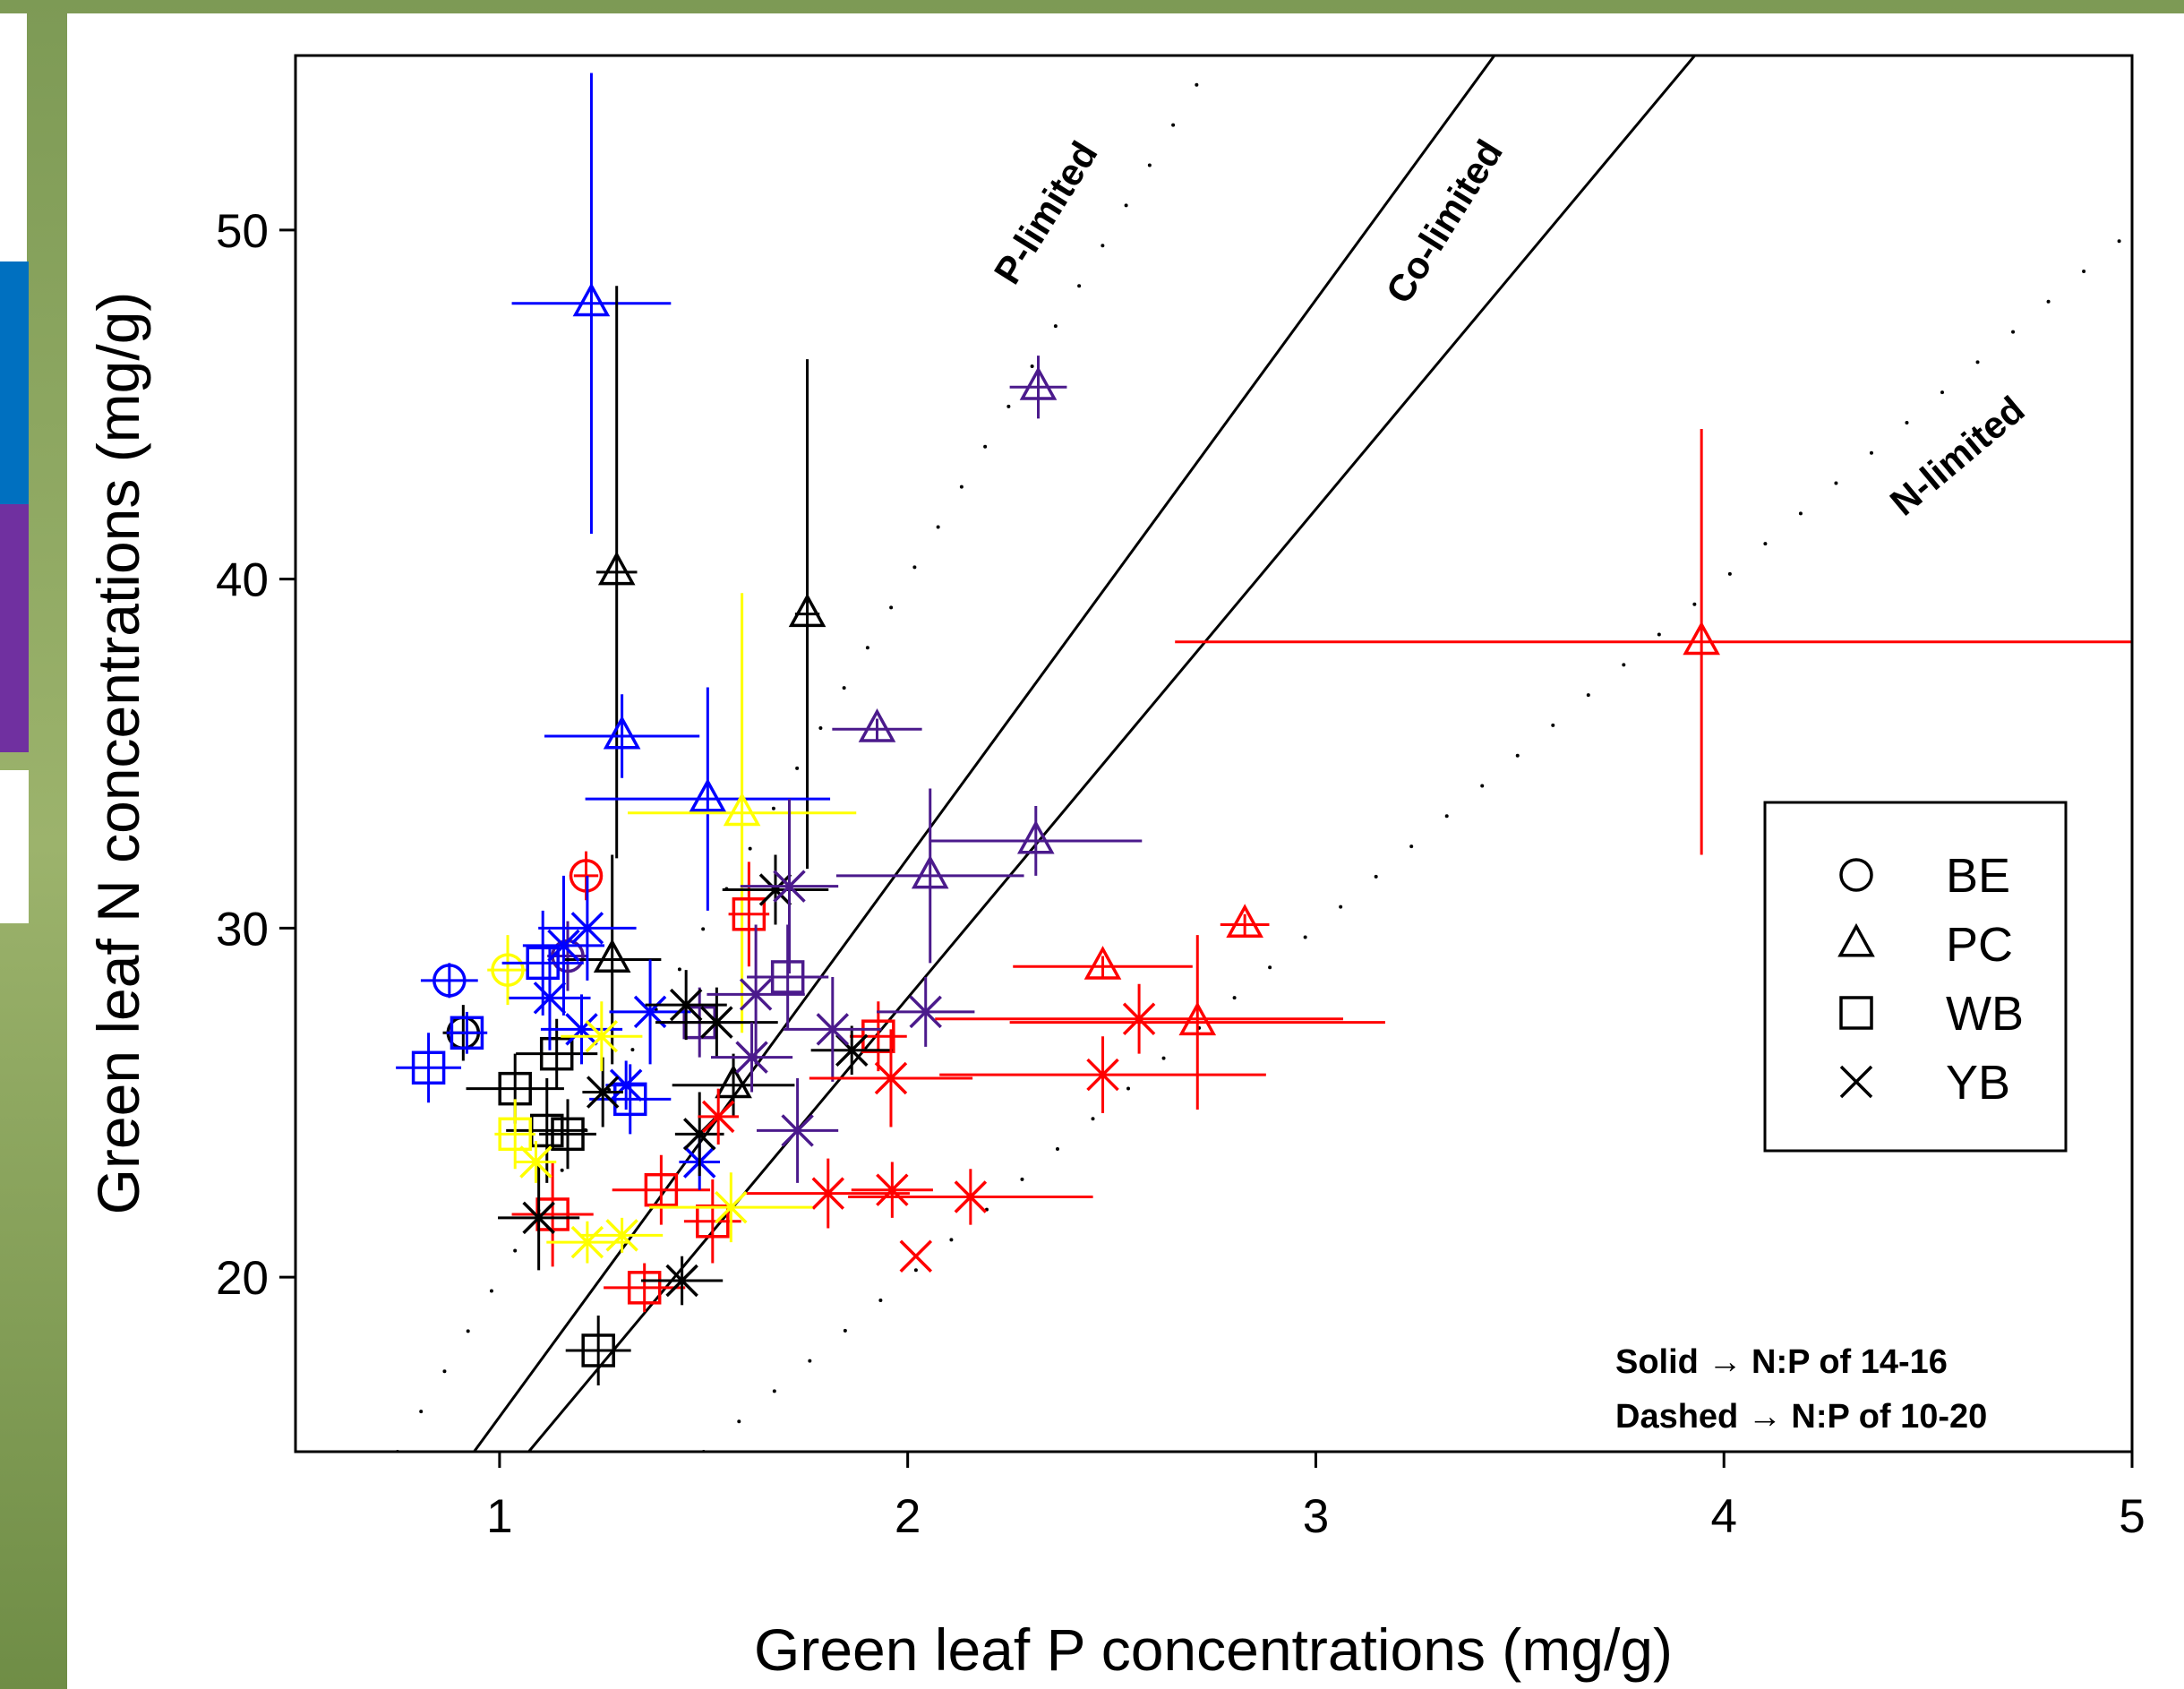 Image resolution: width=2184 pixels, height=1689 pixels. I want to click on y-tick-label: 30, so click(242, 930).